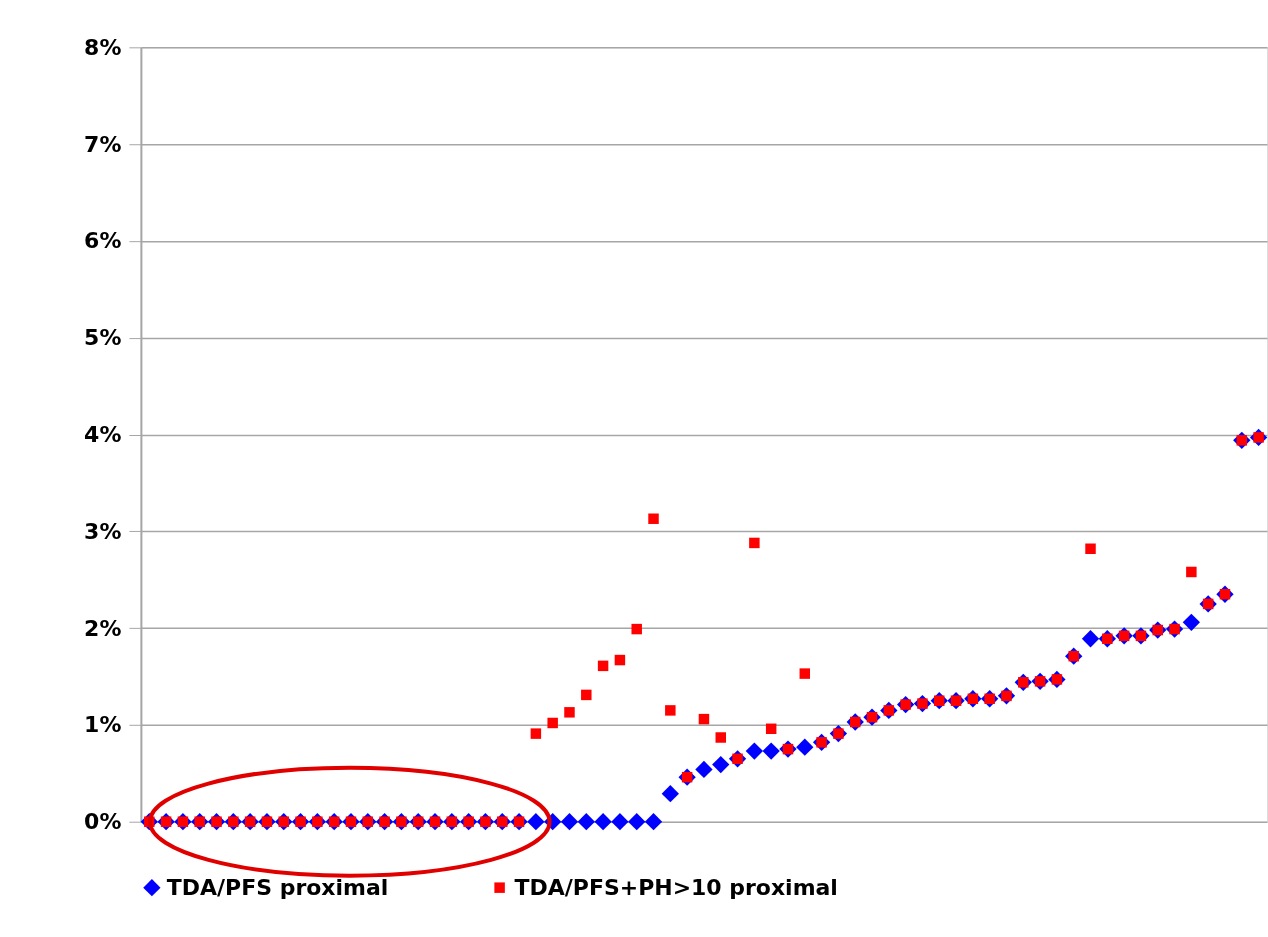 The width and height of the screenshot is (1268, 937). Describe the element at coordinates (103, 435) in the screenshot. I see `y-tick-label: 4%` at that location.